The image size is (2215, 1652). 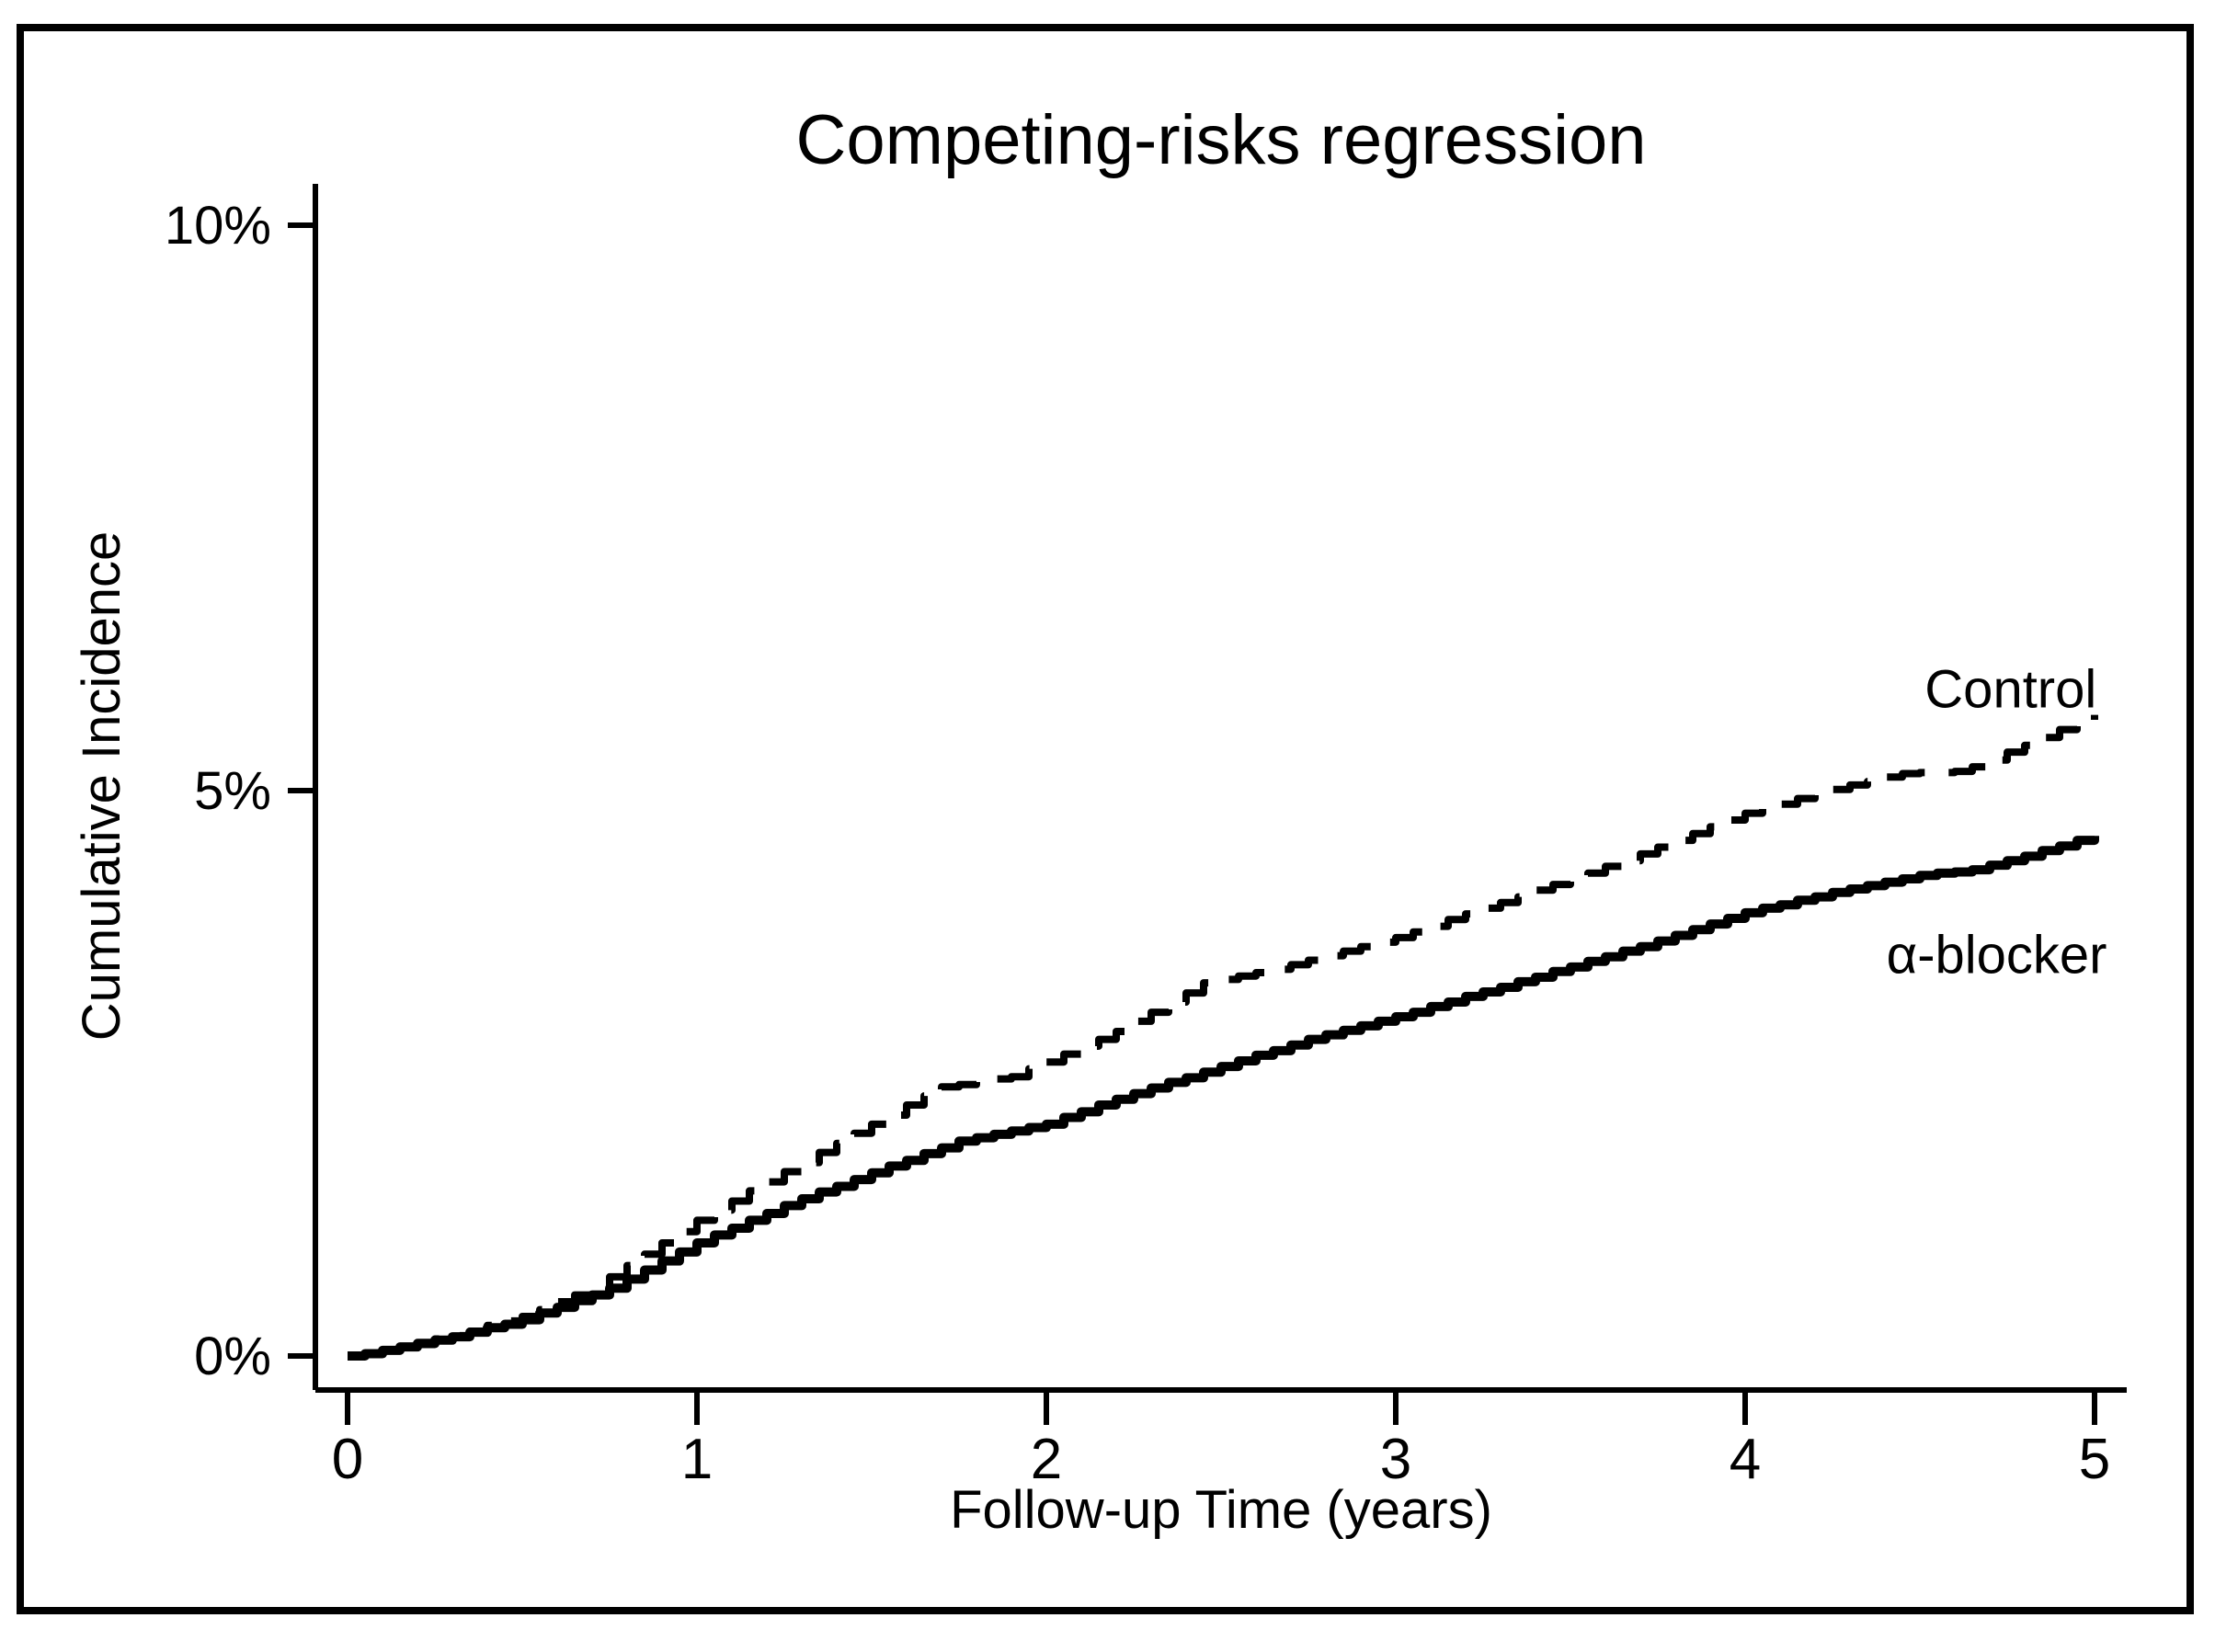 I want to click on x-tick-label: 4, so click(x=1745, y=1460).